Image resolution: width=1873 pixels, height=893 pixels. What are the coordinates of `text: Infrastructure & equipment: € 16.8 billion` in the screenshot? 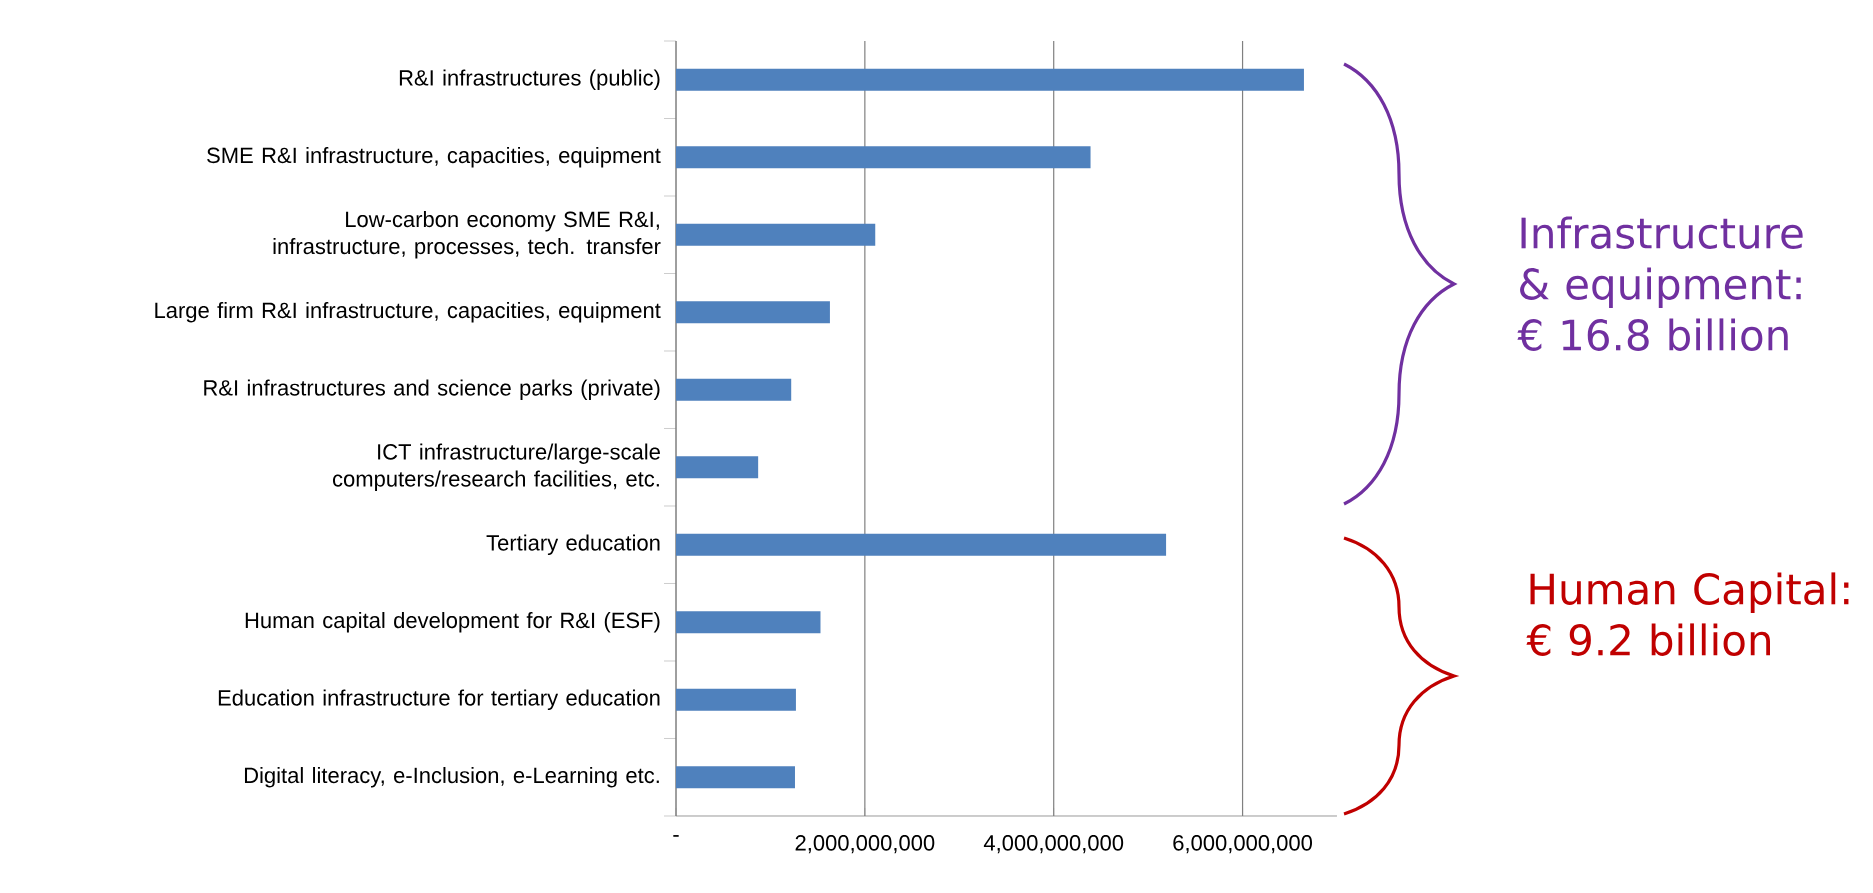 It's located at (1660, 283).